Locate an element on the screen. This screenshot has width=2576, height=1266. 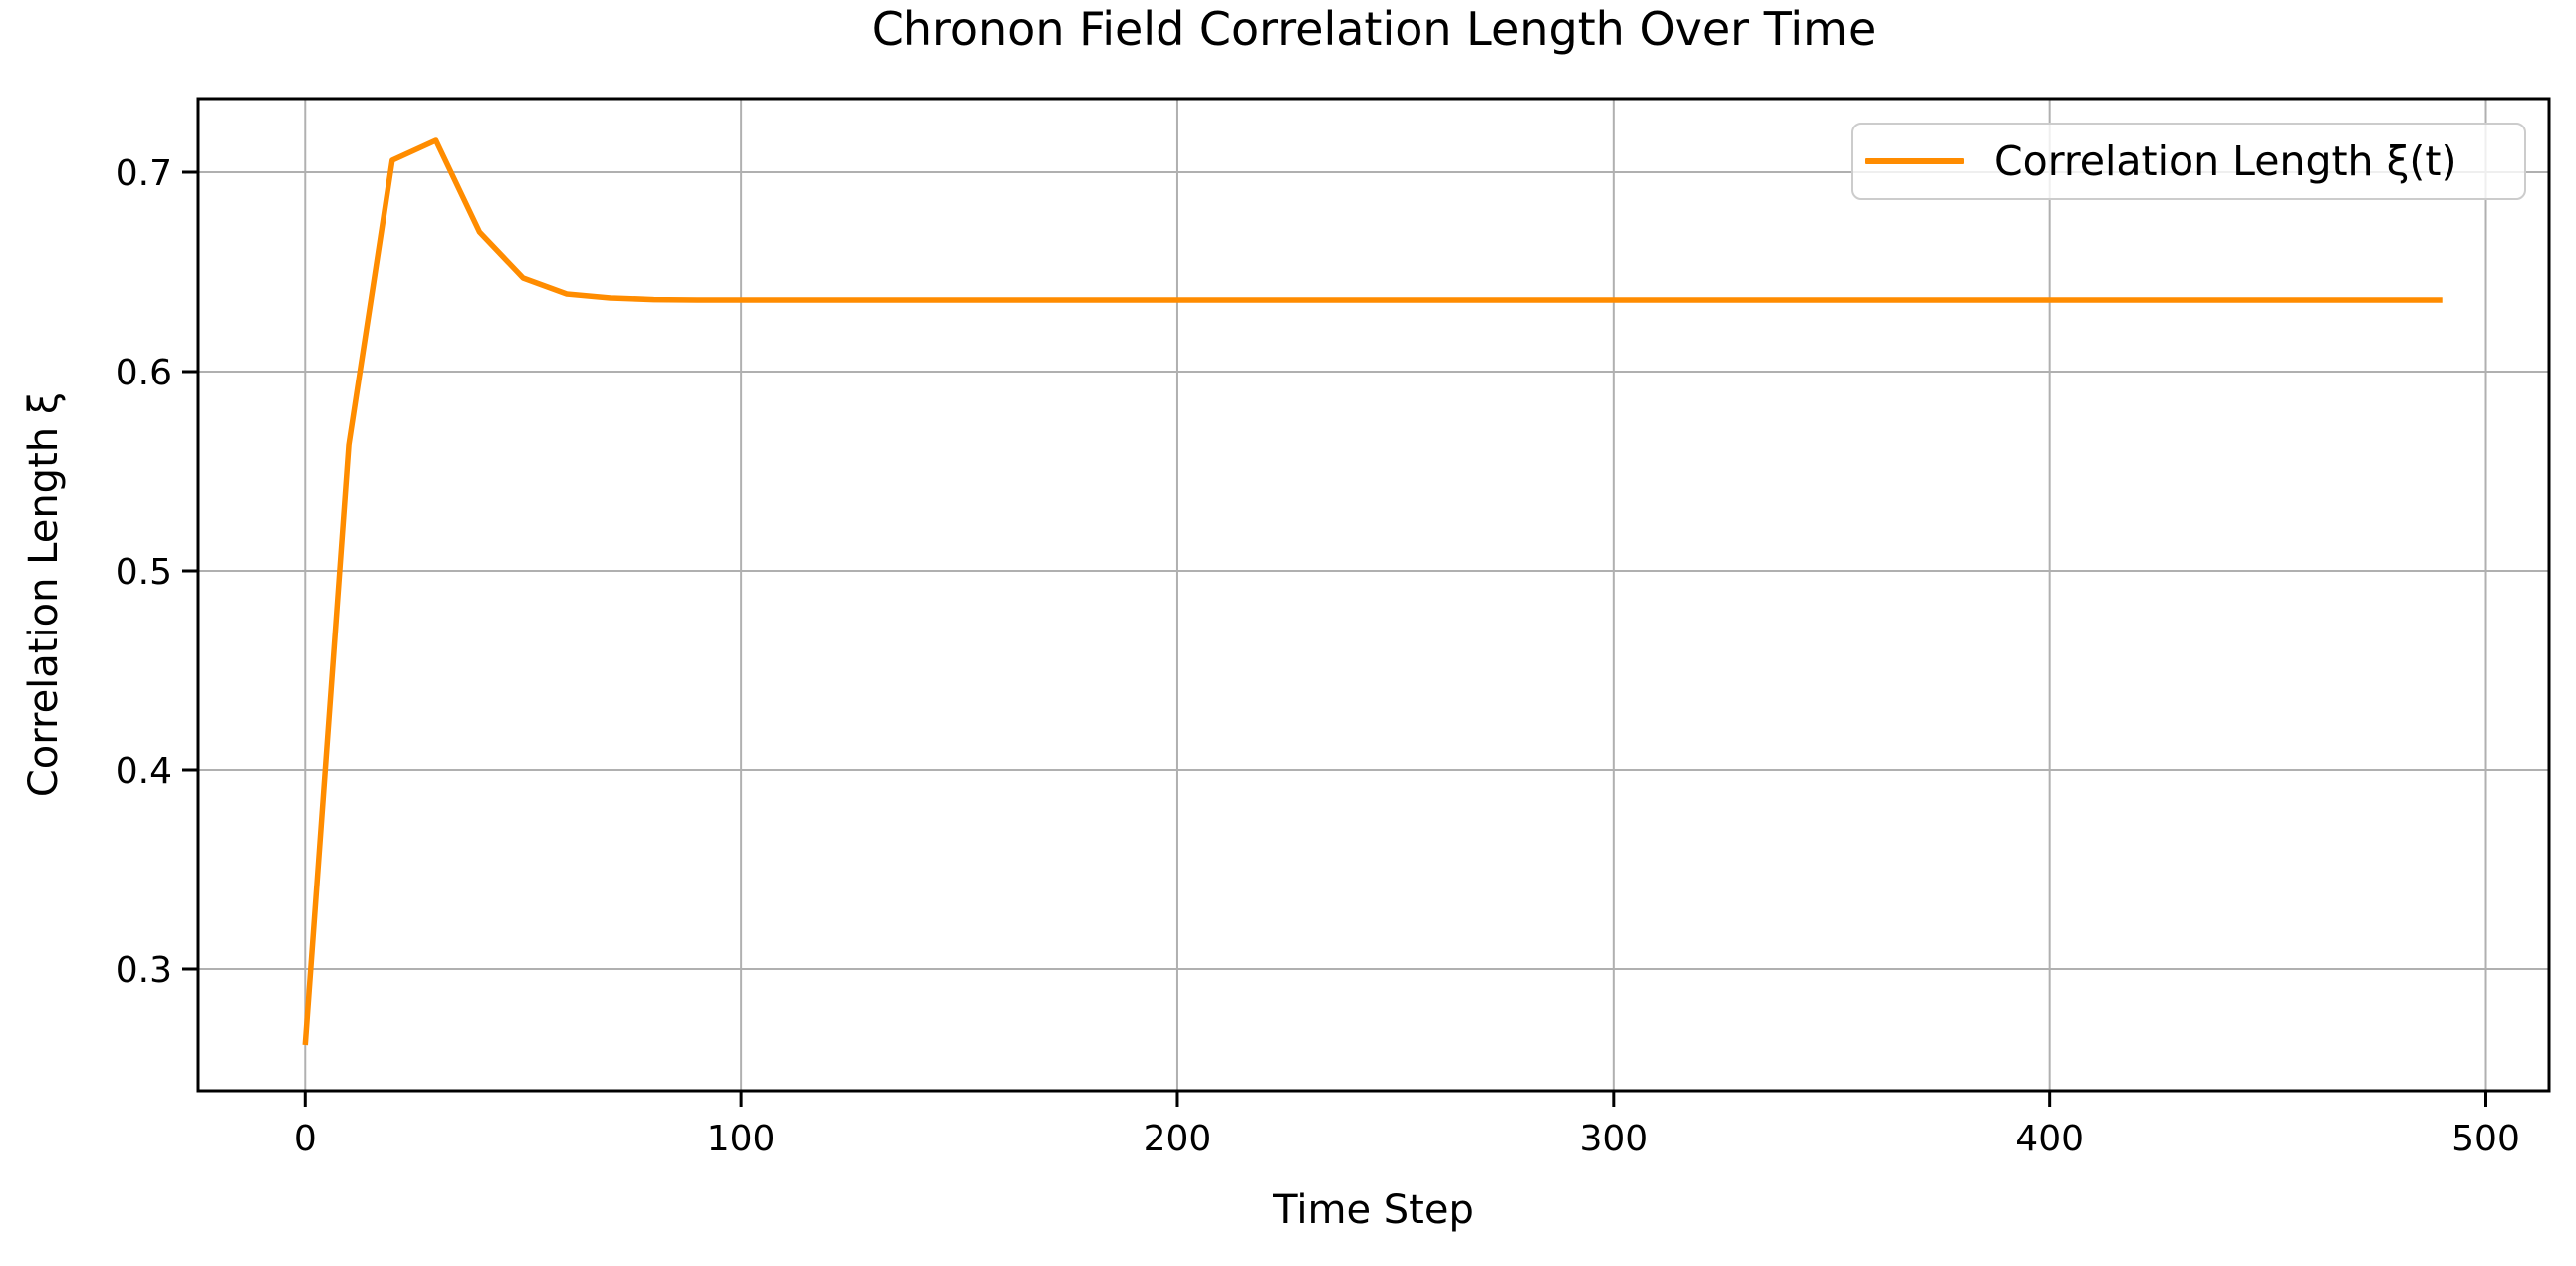
x-tick-label: 400 is located at coordinates (2049, 1139).